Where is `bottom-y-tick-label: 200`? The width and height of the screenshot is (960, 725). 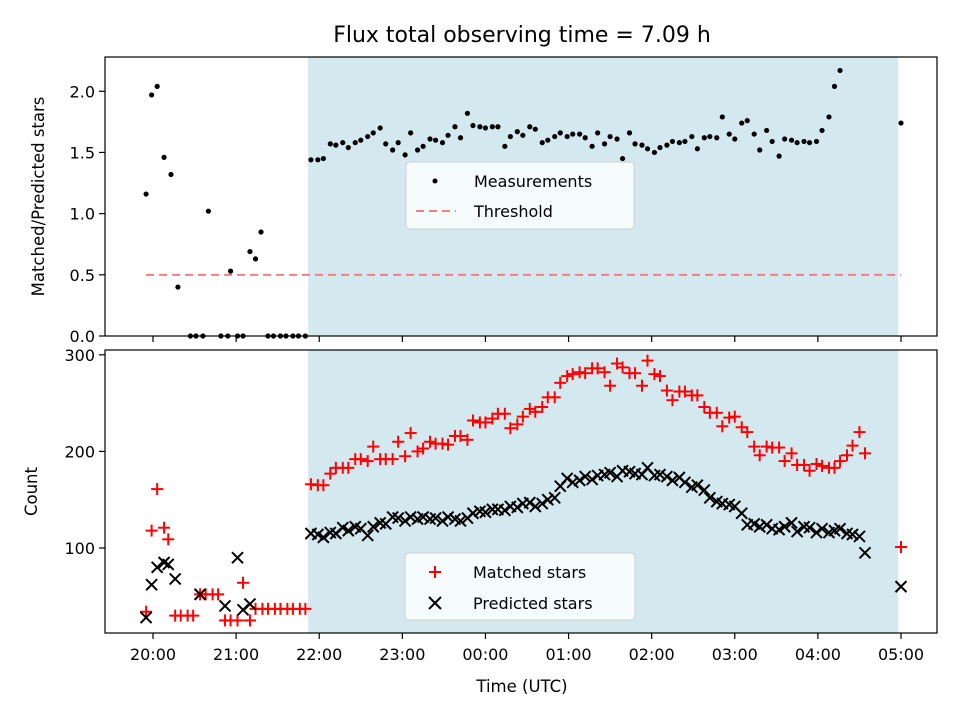
bottom-y-tick-label: 200 is located at coordinates (79, 451).